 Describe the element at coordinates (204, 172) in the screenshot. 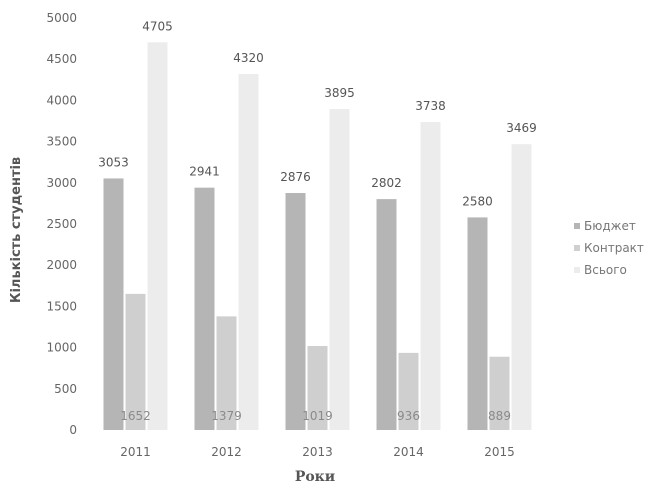

I see `data-label: 2941` at that location.